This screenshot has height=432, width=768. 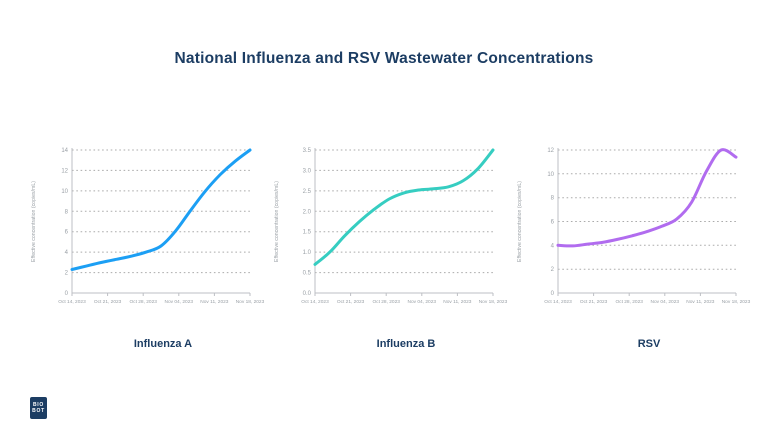 What do you see at coordinates (163, 344) in the screenshot?
I see `chart-label-influenza-a: Influenza A` at bounding box center [163, 344].